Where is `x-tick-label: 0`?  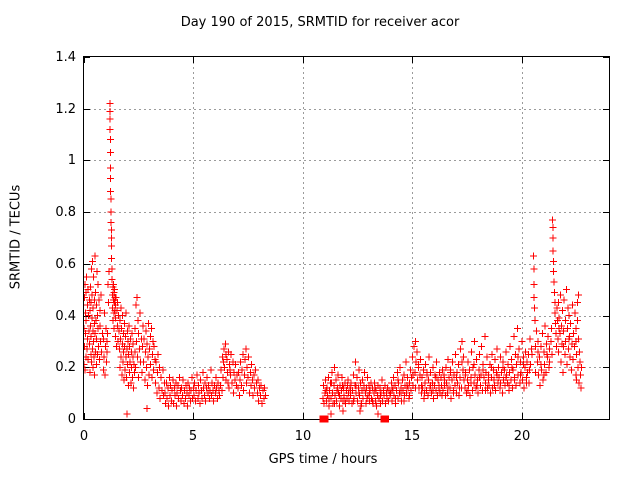 x-tick-label: 0 is located at coordinates (84, 436).